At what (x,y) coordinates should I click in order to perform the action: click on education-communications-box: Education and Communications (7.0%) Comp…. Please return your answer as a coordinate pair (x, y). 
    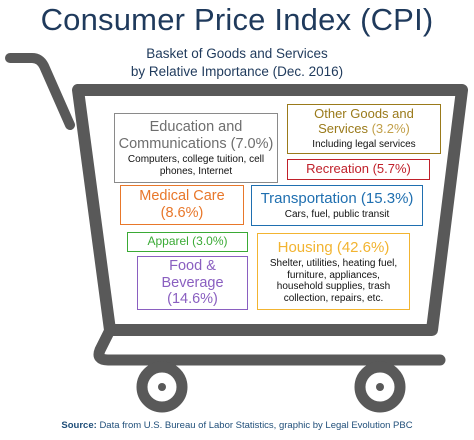
    Looking at the image, I should click on (196, 148).